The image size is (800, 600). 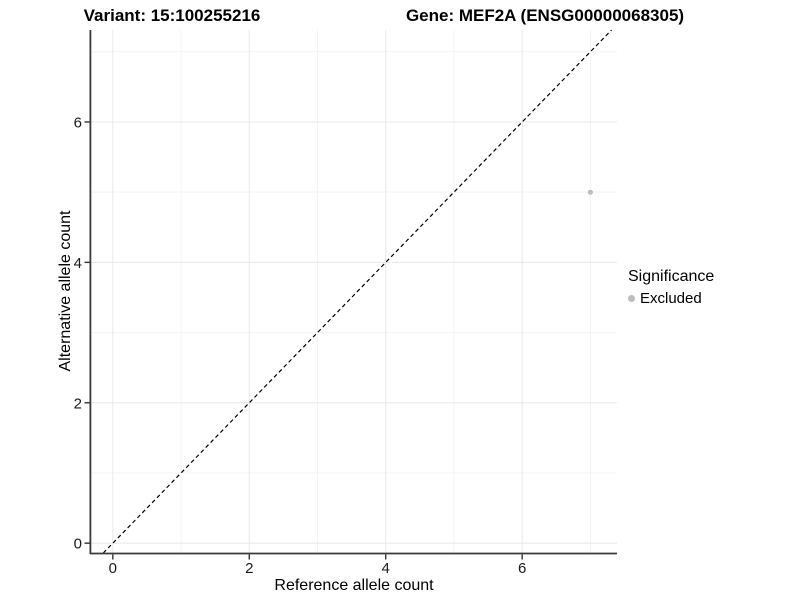 What do you see at coordinates (671, 276) in the screenshot?
I see `legend-title: Significance` at bounding box center [671, 276].